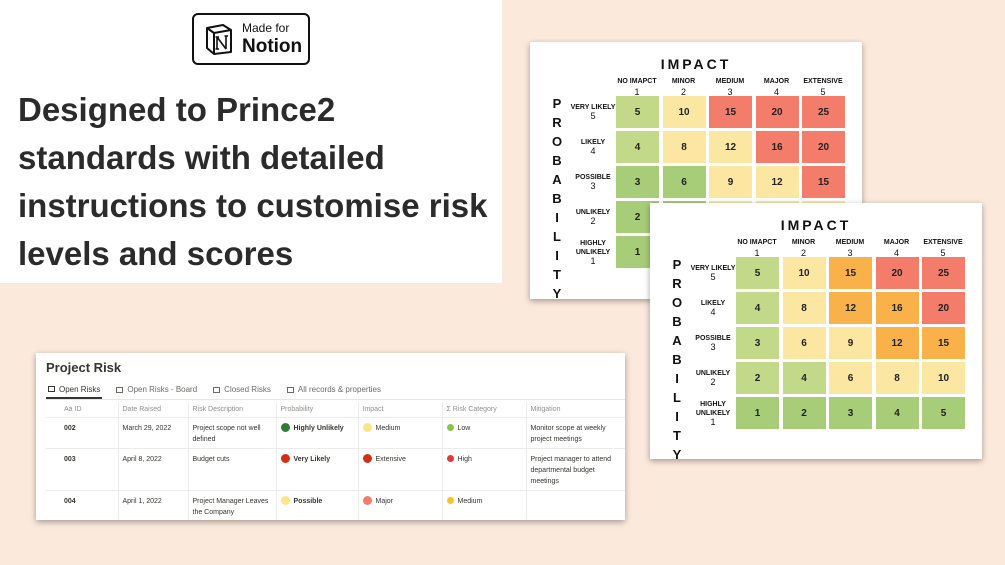  I want to click on probability-row-header: LIKELY 4, so click(593, 147).